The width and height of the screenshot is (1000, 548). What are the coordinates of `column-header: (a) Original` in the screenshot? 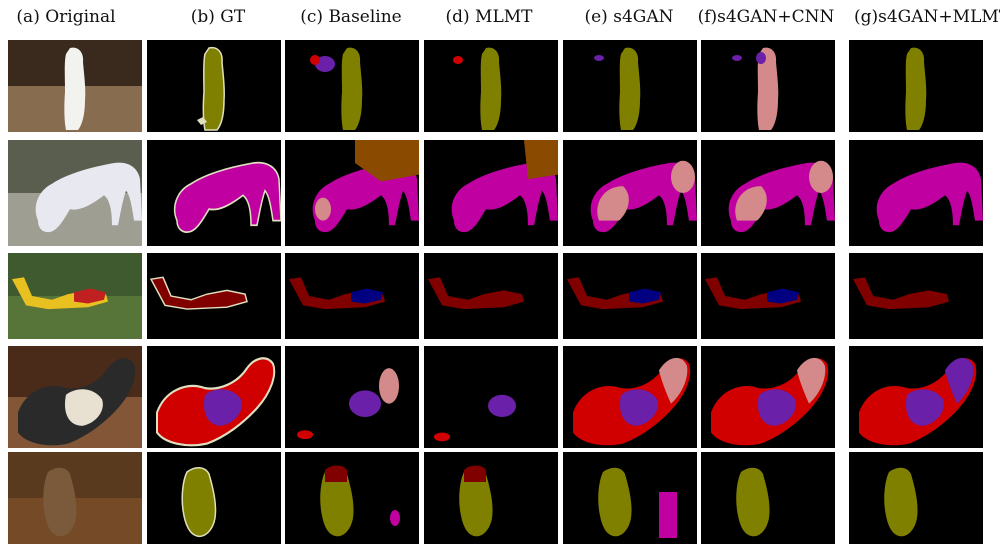 It's located at (66, 17).